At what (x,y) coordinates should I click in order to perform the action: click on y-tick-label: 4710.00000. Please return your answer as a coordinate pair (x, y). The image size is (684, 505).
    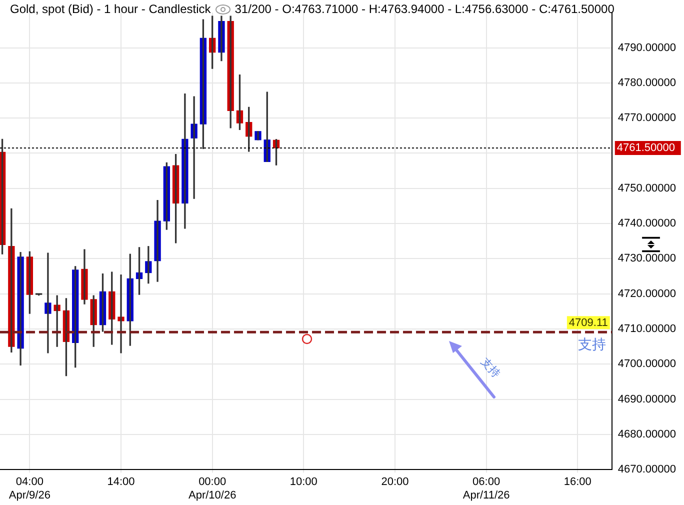
    Looking at the image, I should click on (647, 329).